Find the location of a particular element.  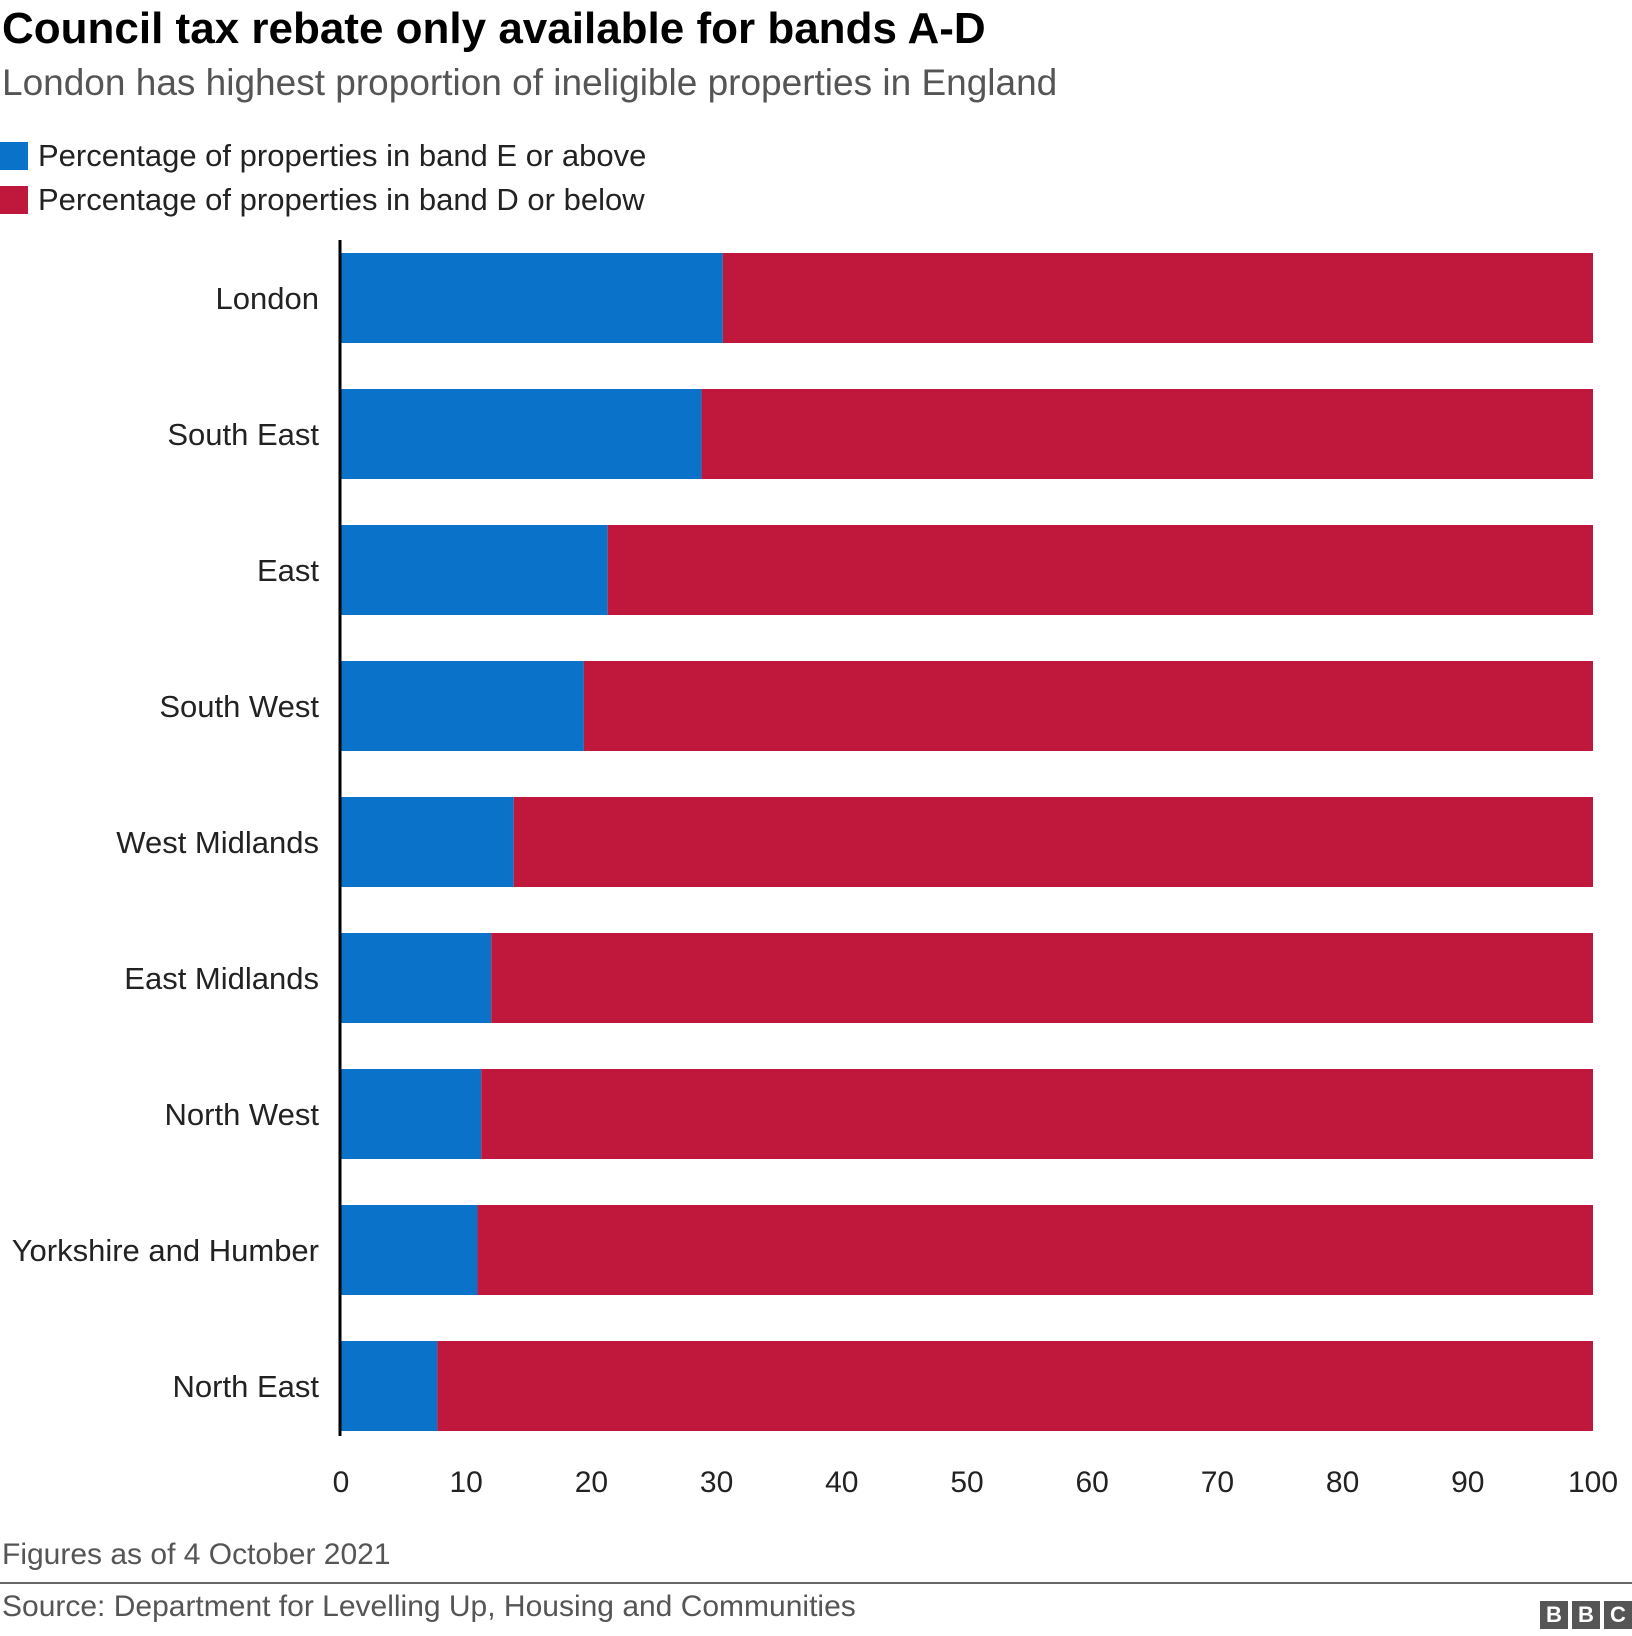

x-tick-label: 100 is located at coordinates (1593, 1482).